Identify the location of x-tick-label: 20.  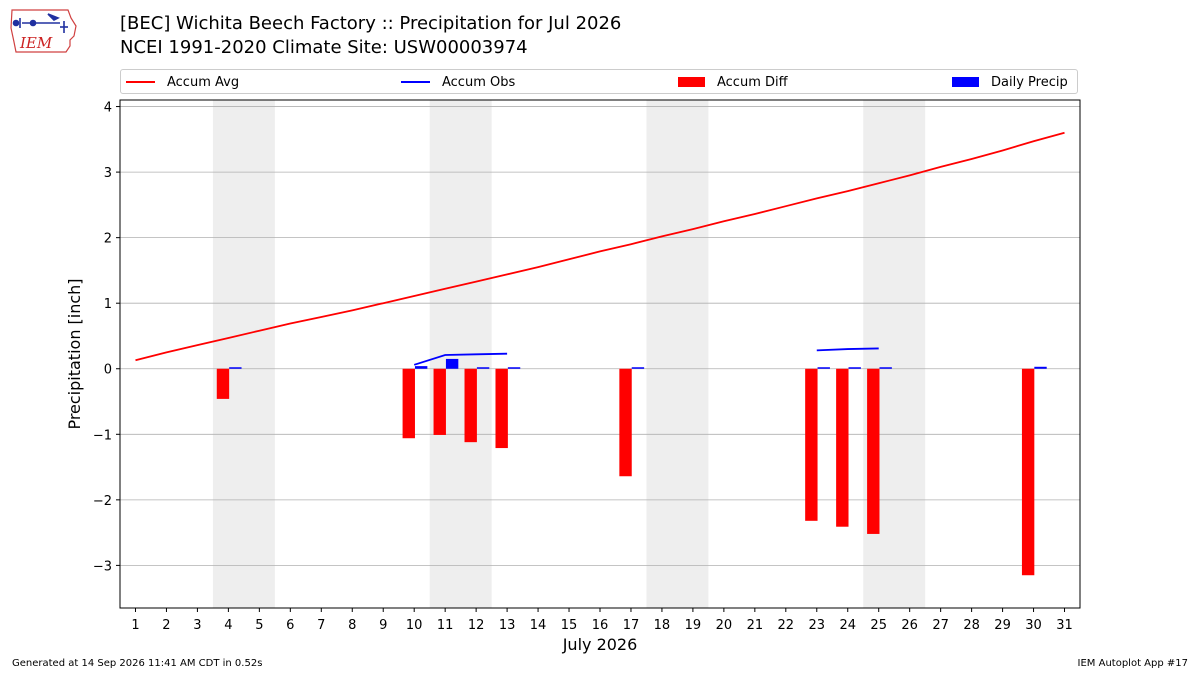
(724, 625).